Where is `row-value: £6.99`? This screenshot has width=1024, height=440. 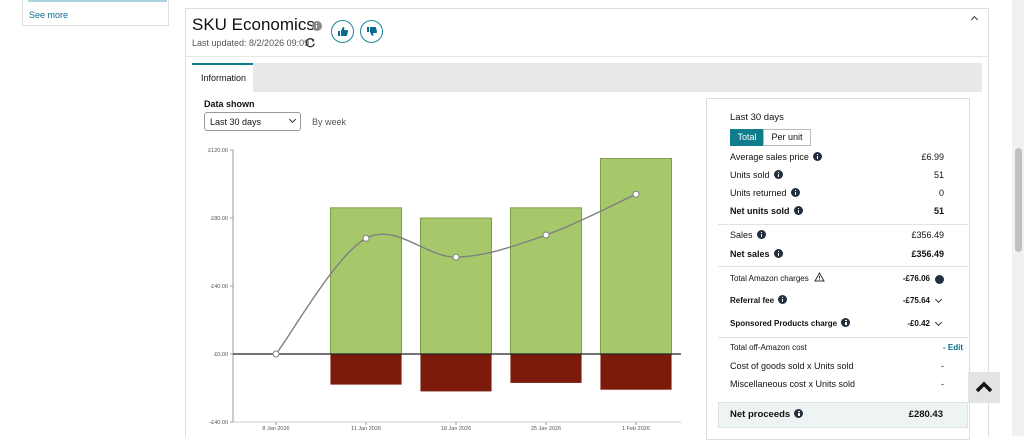
row-value: £6.99 is located at coordinates (932, 157).